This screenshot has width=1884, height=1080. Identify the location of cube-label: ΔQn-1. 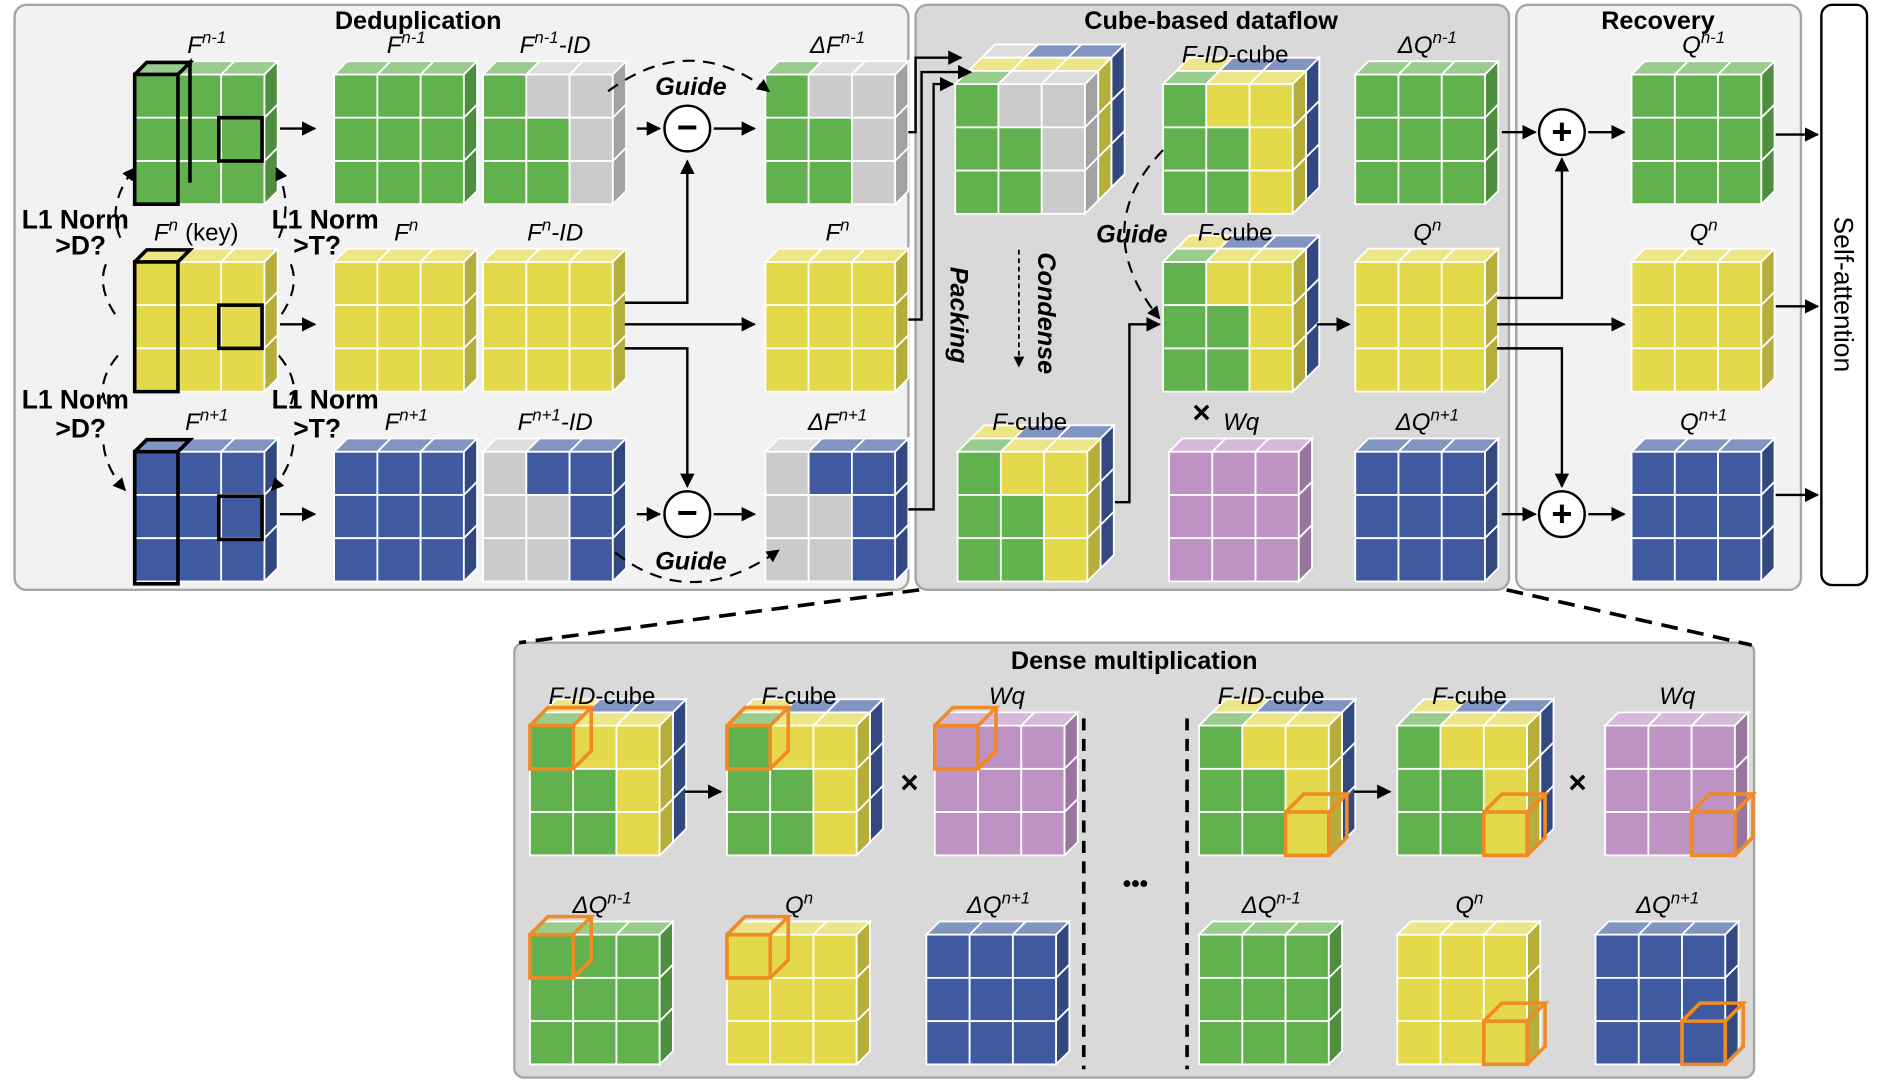
(1271, 903).